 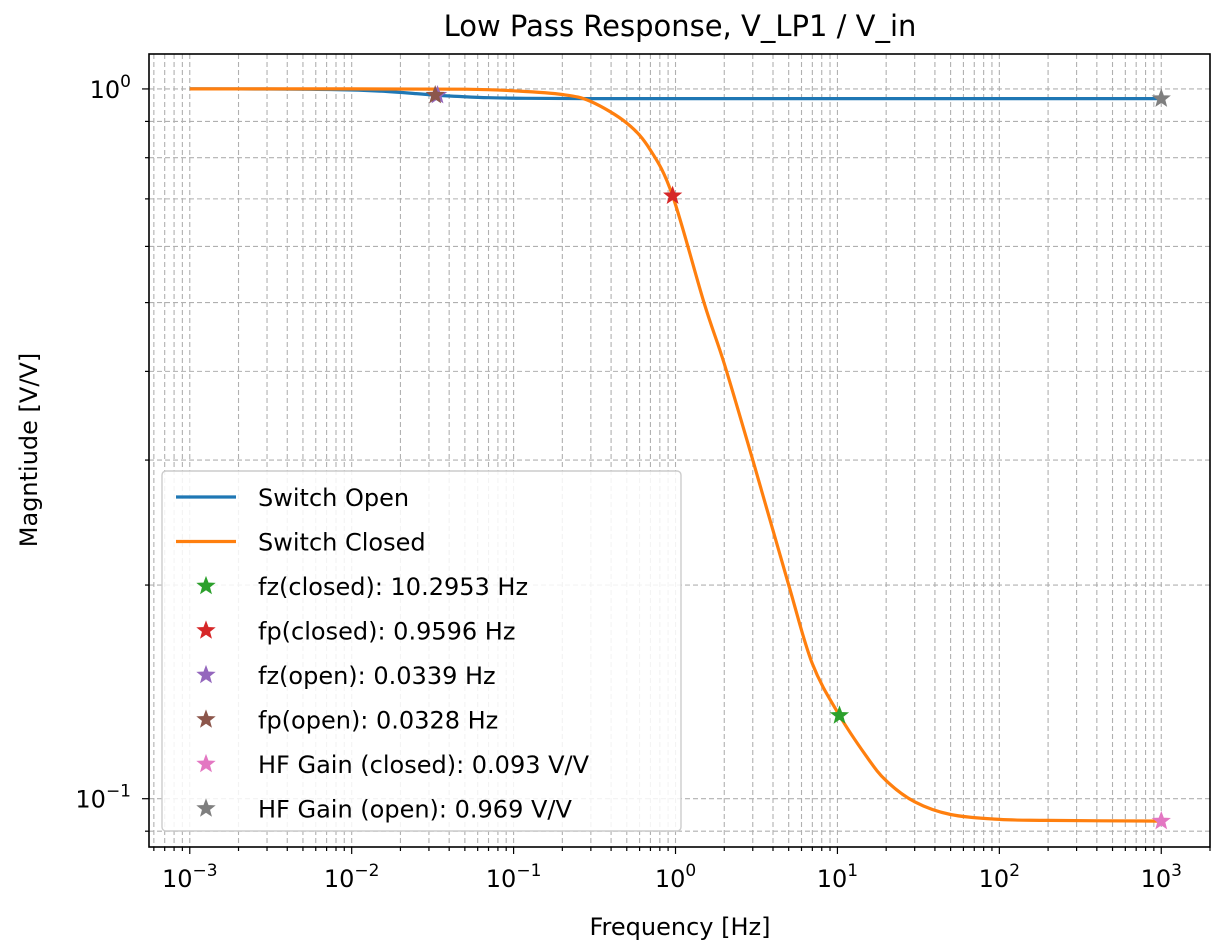 I want to click on legend-label: Switch Open, so click(x=333, y=498).